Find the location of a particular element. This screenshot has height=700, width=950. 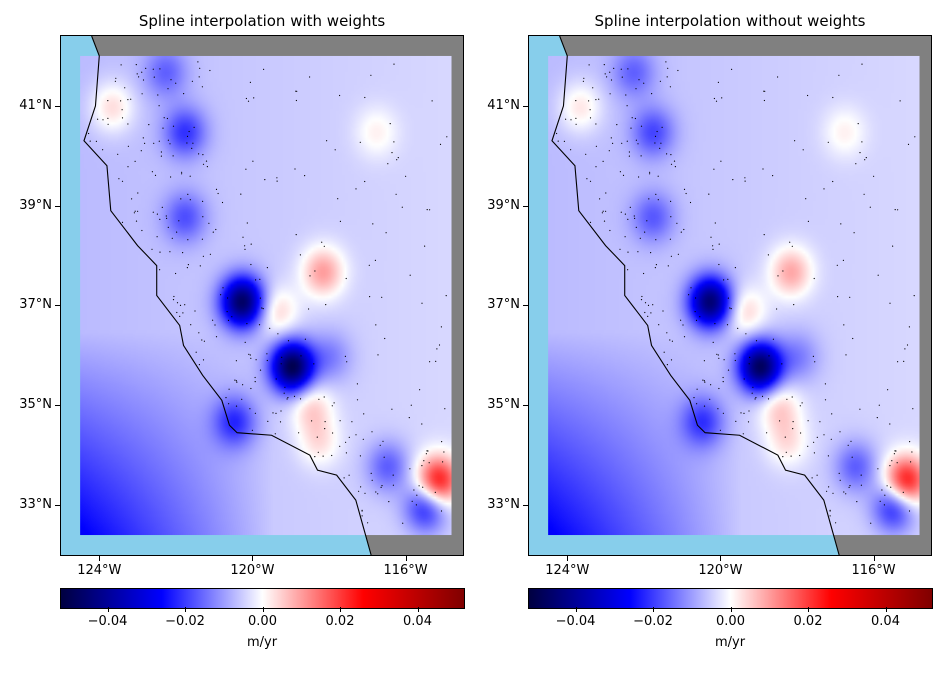

y-tick-label: 41°N is located at coordinates (503, 105).